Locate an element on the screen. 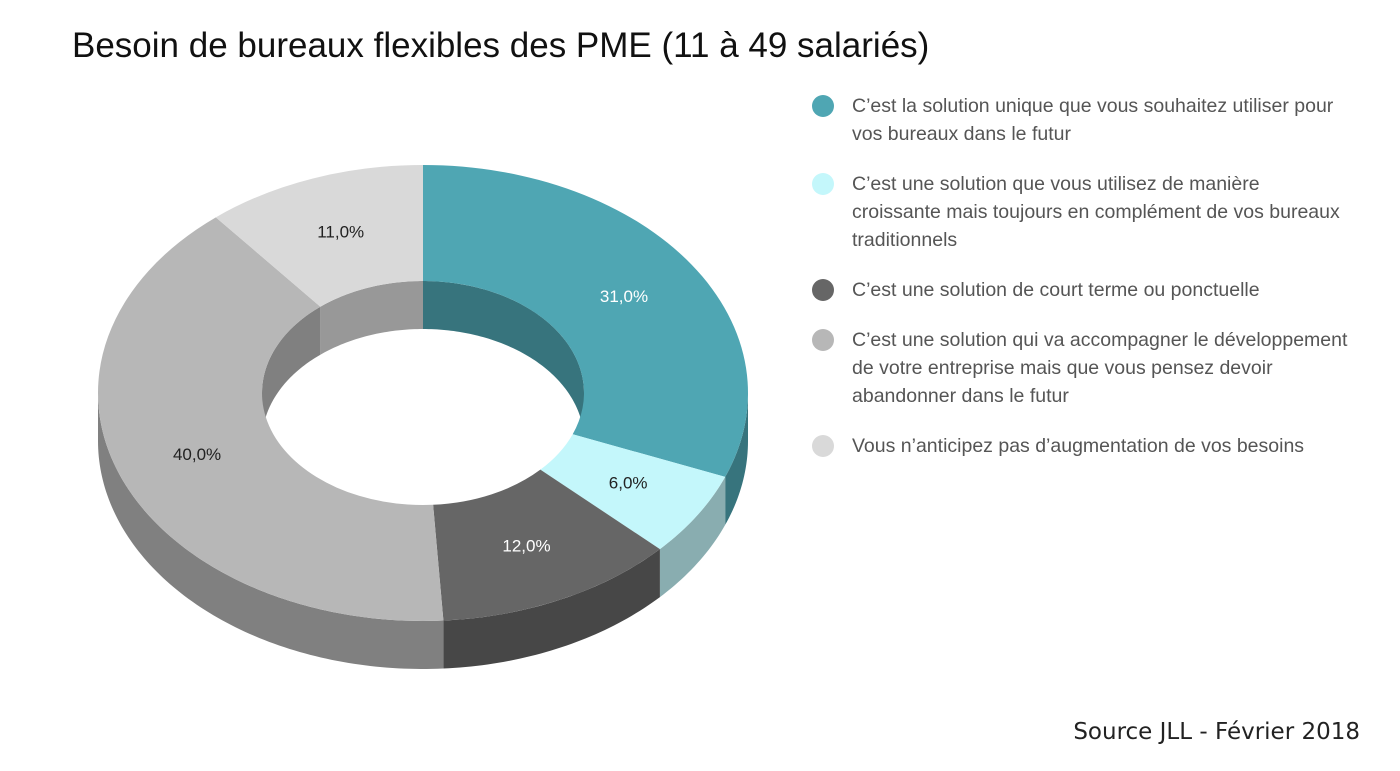 This screenshot has width=1400, height=771. data-label: 6,0% is located at coordinates (628, 483).